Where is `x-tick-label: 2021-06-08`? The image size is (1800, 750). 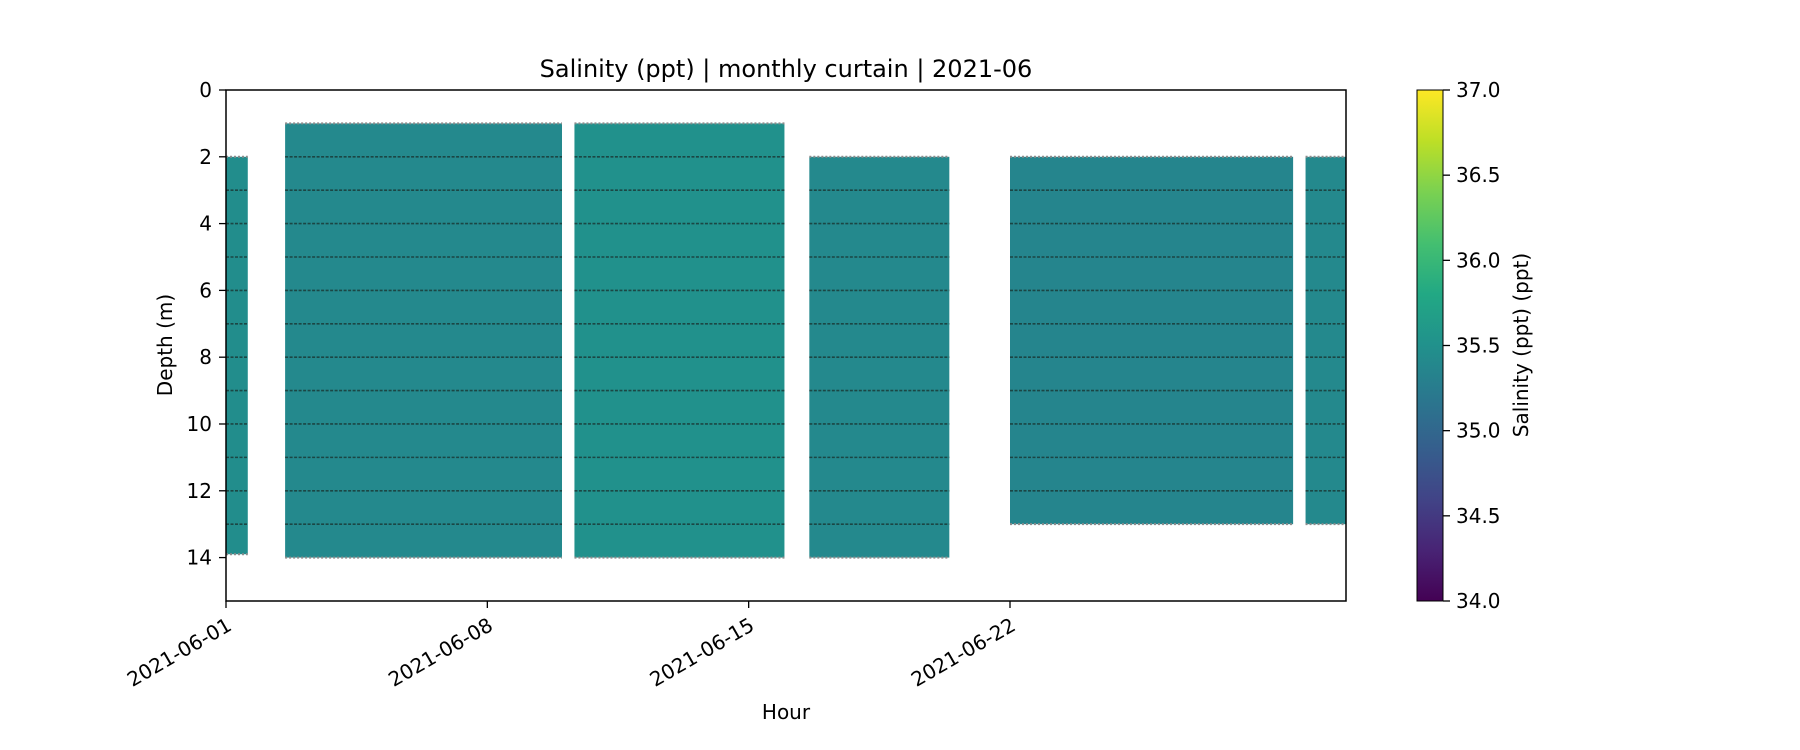
x-tick-label: 2021-06-08 is located at coordinates (440, 652).